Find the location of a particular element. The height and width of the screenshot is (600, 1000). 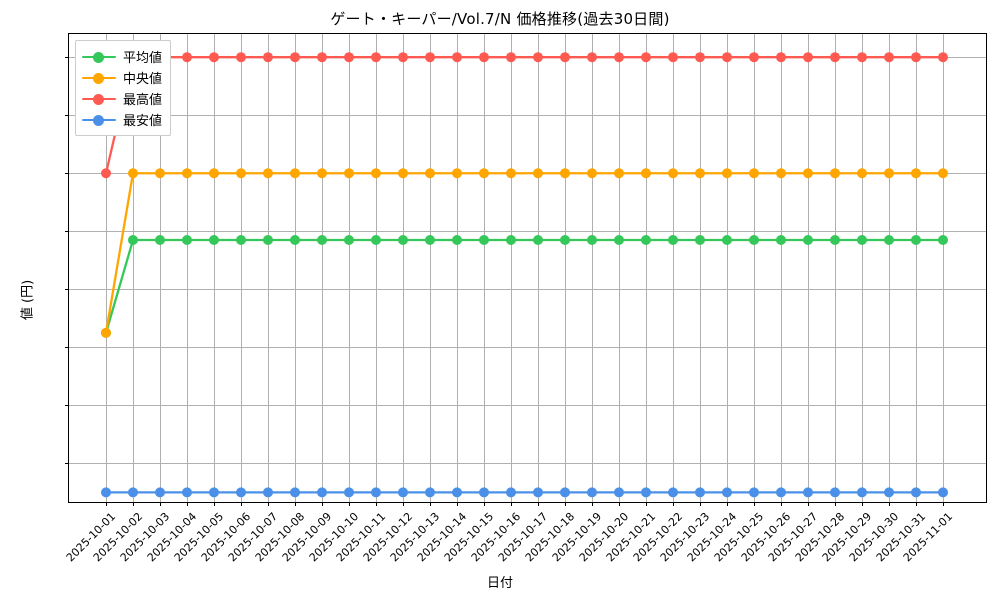

legend-item-中央値: 中央値 is located at coordinates (122, 77).